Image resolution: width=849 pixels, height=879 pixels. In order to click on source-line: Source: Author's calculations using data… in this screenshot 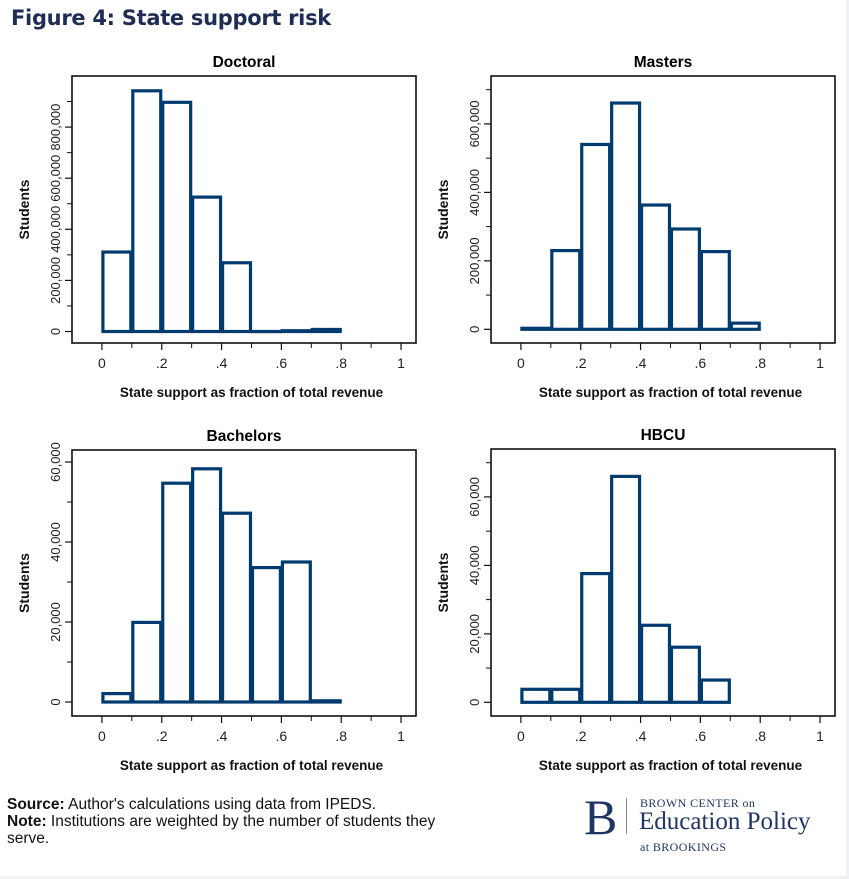, I will do `click(227, 804)`.